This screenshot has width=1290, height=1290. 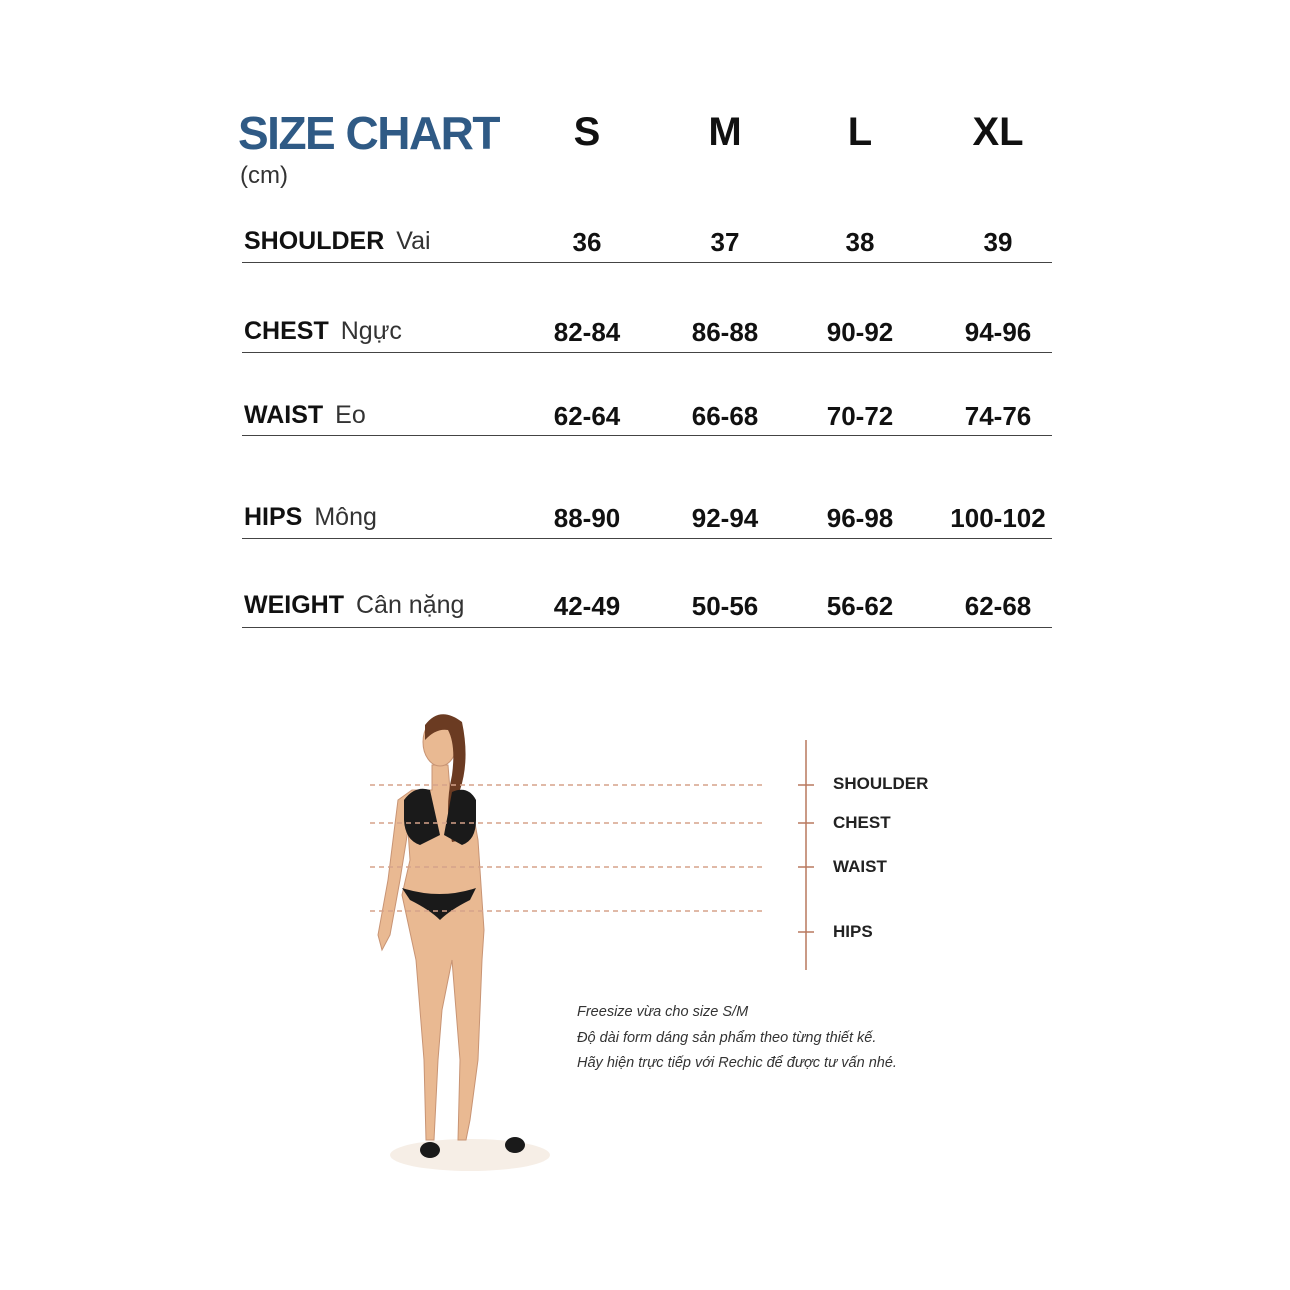 What do you see at coordinates (431, 929) in the screenshot?
I see `figure-illustration` at bounding box center [431, 929].